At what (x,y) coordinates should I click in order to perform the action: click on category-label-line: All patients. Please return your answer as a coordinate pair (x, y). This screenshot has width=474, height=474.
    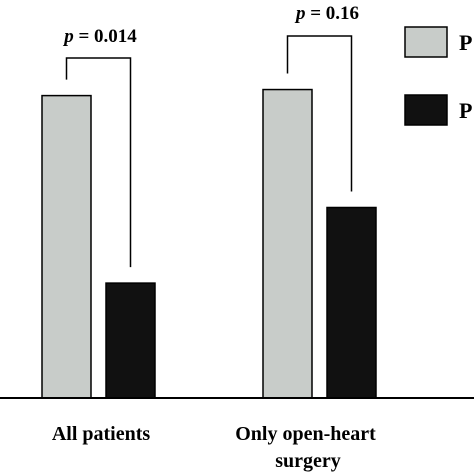
    Looking at the image, I should click on (101, 434).